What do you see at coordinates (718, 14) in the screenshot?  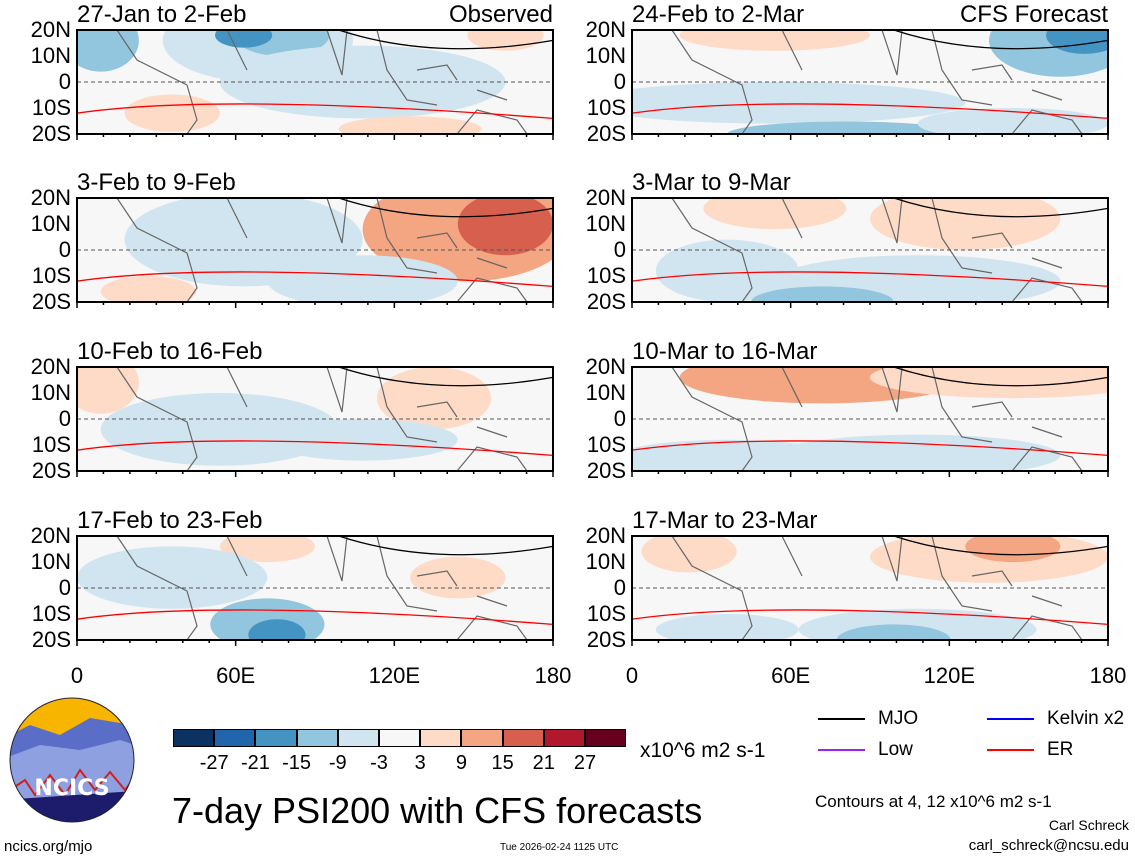 I see `panel-period: 24-Feb to 2-Mar` at bounding box center [718, 14].